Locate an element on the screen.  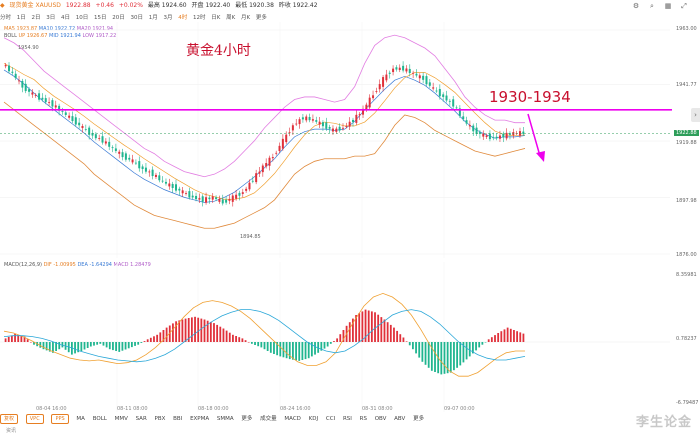
chip-button: VPC is located at coordinates (34, 419).